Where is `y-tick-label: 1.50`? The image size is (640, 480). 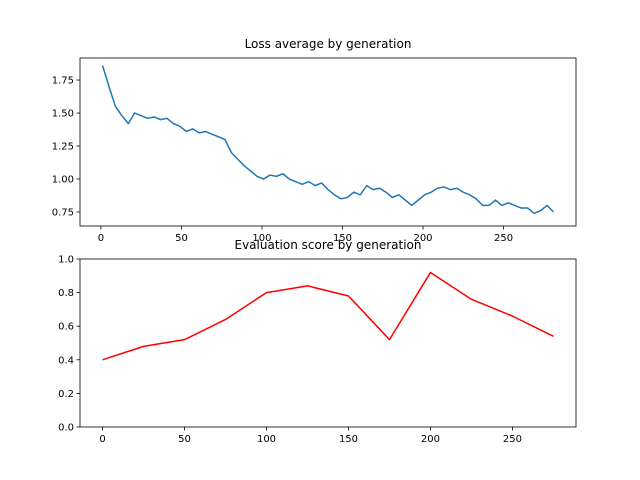 y-tick-label: 1.50 is located at coordinates (63, 114).